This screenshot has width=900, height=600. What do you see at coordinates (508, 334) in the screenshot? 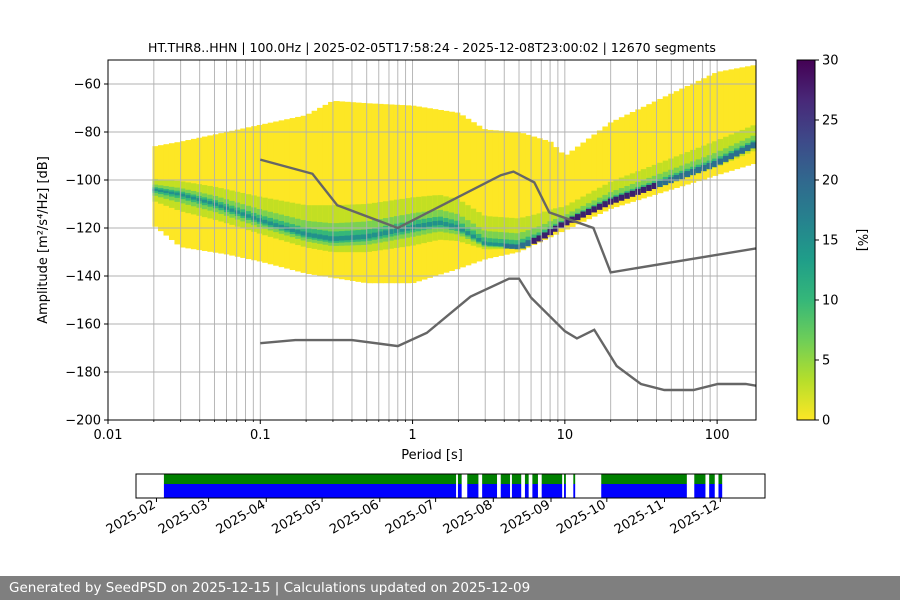
I see `noise-model-nlnm` at bounding box center [508, 334].